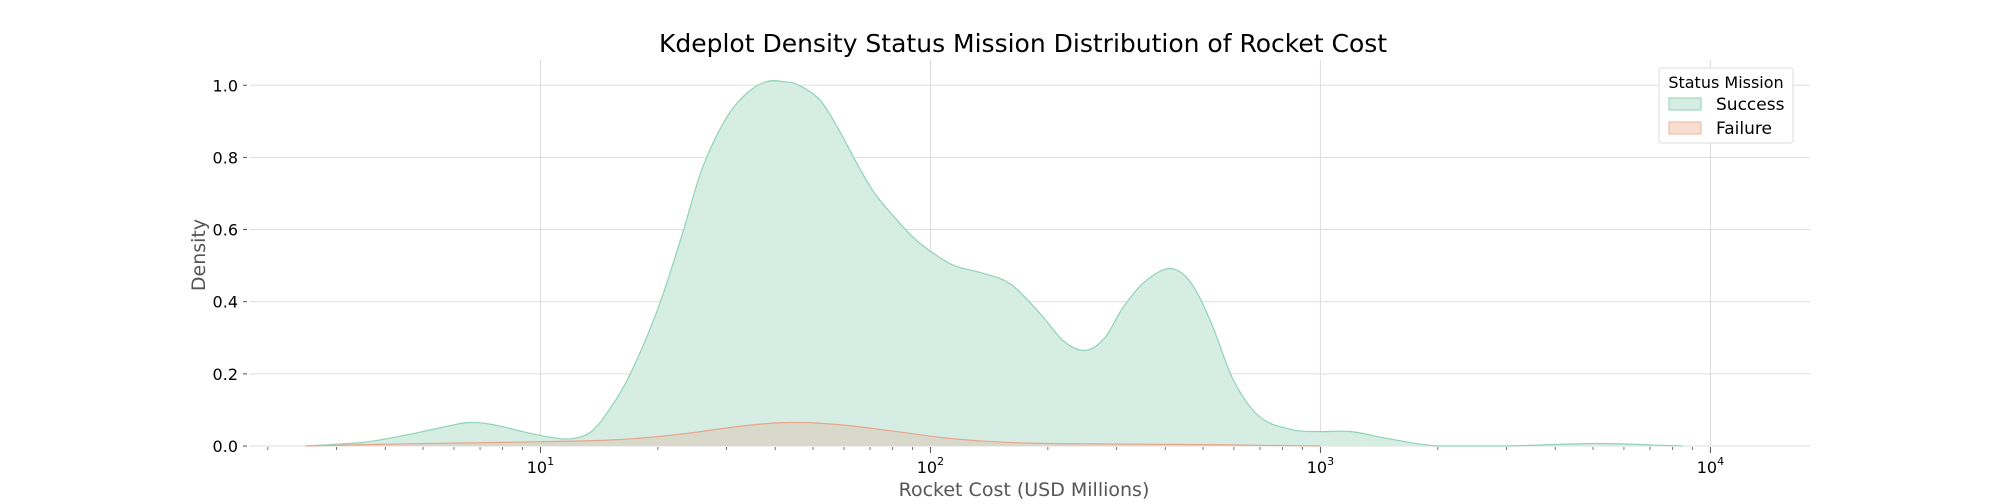 The width and height of the screenshot is (2000, 504). I want to click on y-tick-label: 0.6, so click(225, 230).